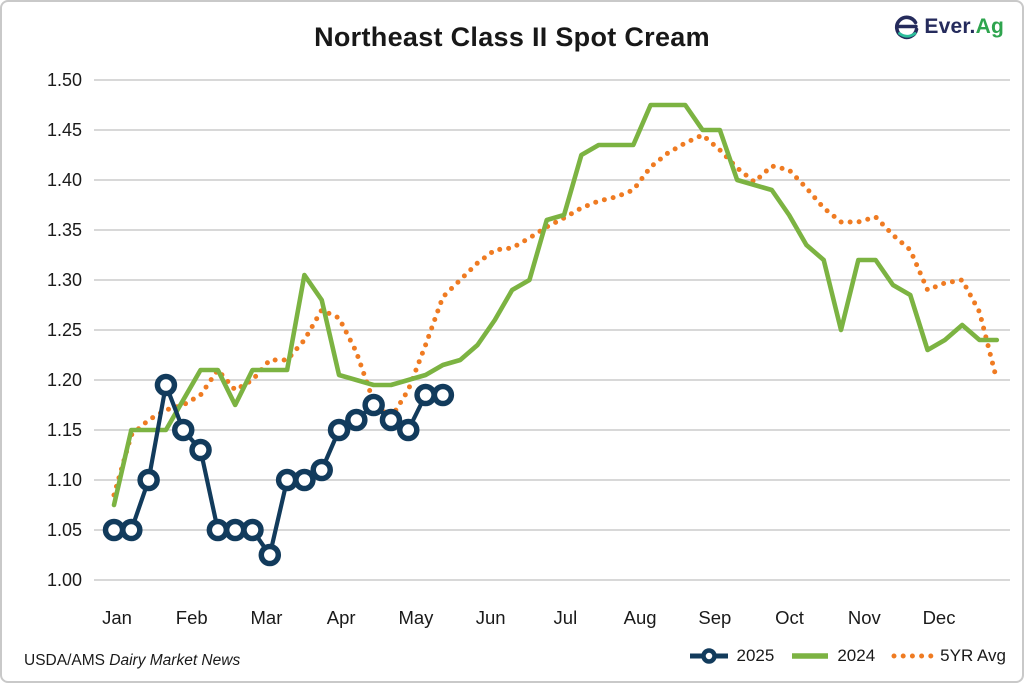 The height and width of the screenshot is (683, 1024). I want to click on everag-logo: Ever.Ag, so click(949, 27).